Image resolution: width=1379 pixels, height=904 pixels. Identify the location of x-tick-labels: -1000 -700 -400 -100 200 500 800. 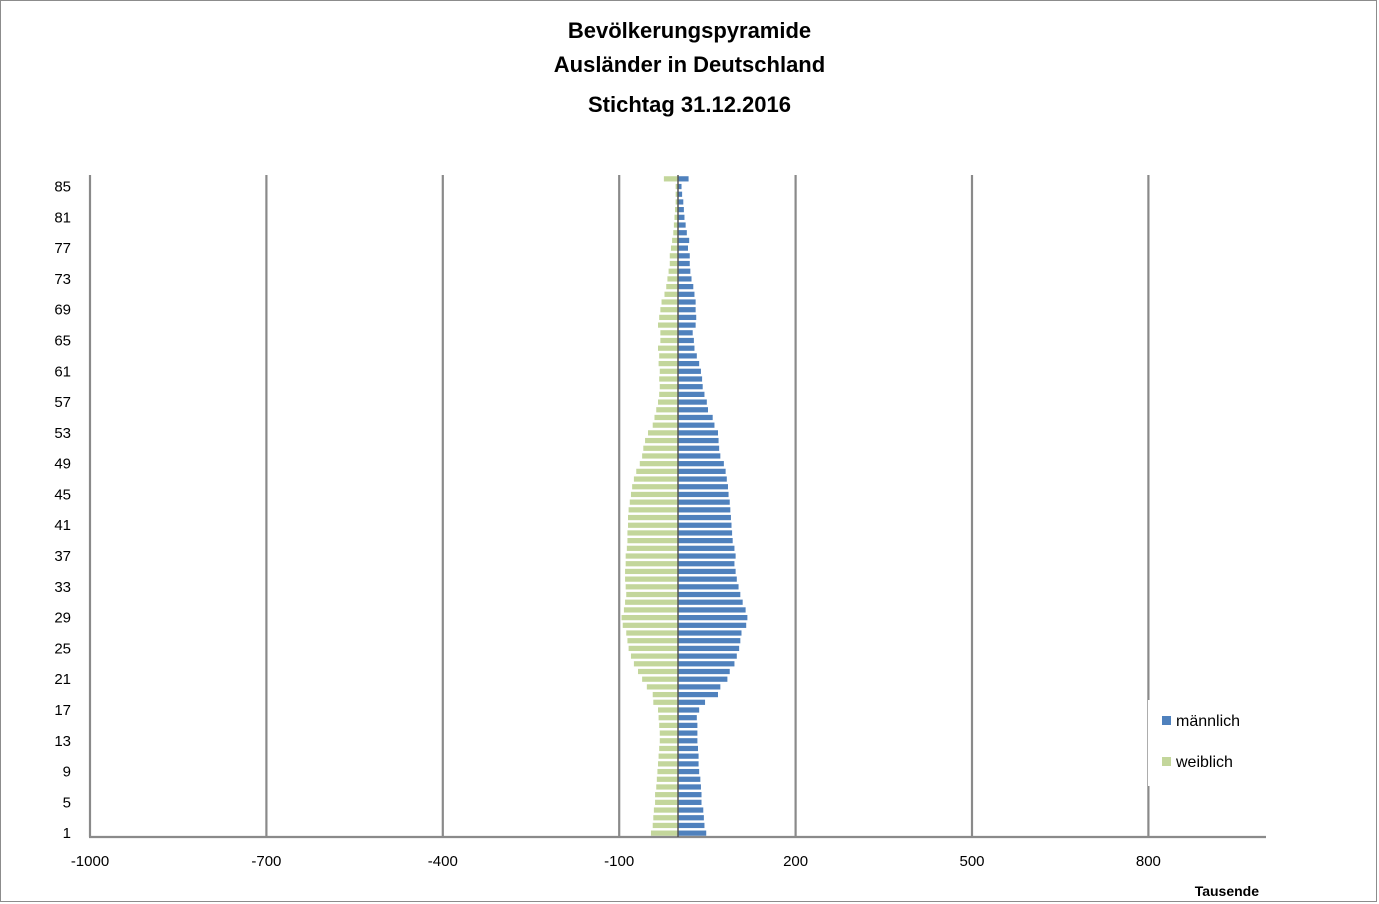
(616, 861).